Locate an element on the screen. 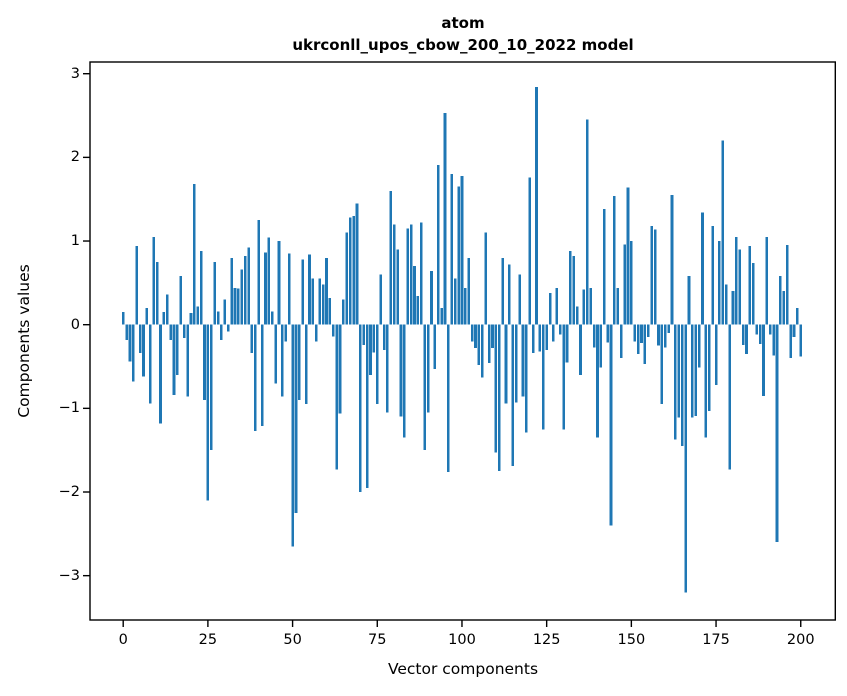  x-tick-label: 125 is located at coordinates (546, 640).